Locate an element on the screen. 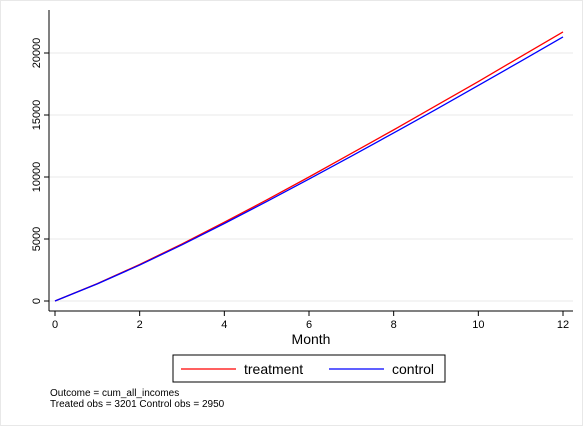 The width and height of the screenshot is (583, 426). legend: treatment control is located at coordinates (309, 368).